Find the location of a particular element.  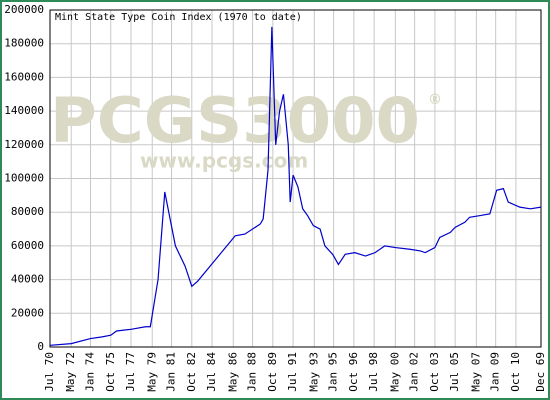

x-tick-label: Jul 77 is located at coordinates (130, 372).